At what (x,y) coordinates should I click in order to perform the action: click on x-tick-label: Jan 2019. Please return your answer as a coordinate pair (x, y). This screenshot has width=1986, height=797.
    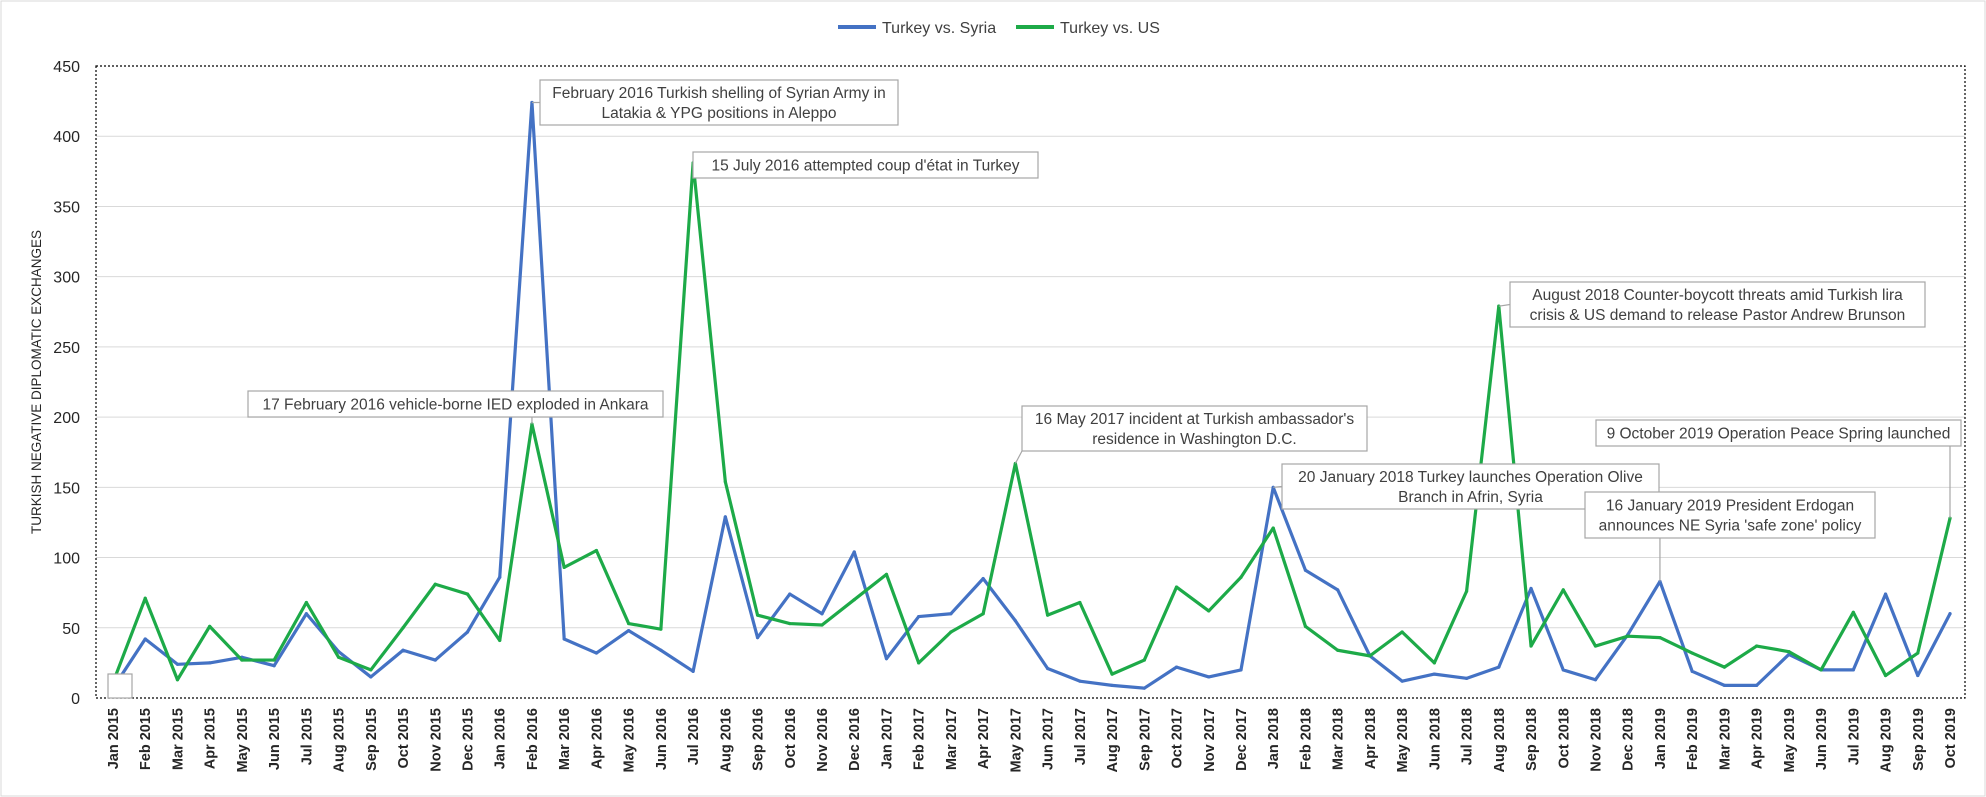
    Looking at the image, I should click on (1661, 738).